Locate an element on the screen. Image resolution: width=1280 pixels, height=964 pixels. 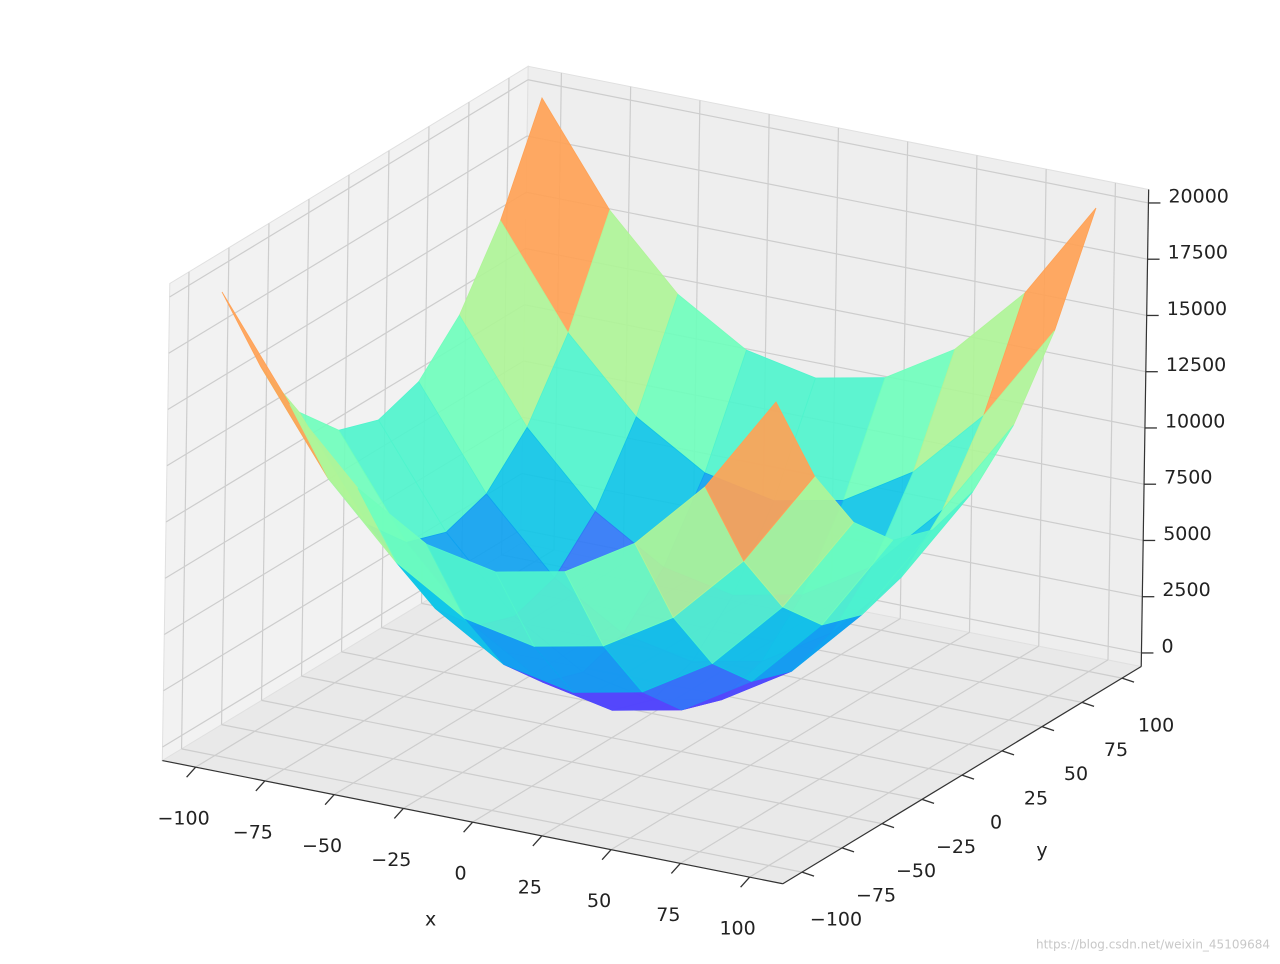
y-tick-label: 25 is located at coordinates (1036, 798).